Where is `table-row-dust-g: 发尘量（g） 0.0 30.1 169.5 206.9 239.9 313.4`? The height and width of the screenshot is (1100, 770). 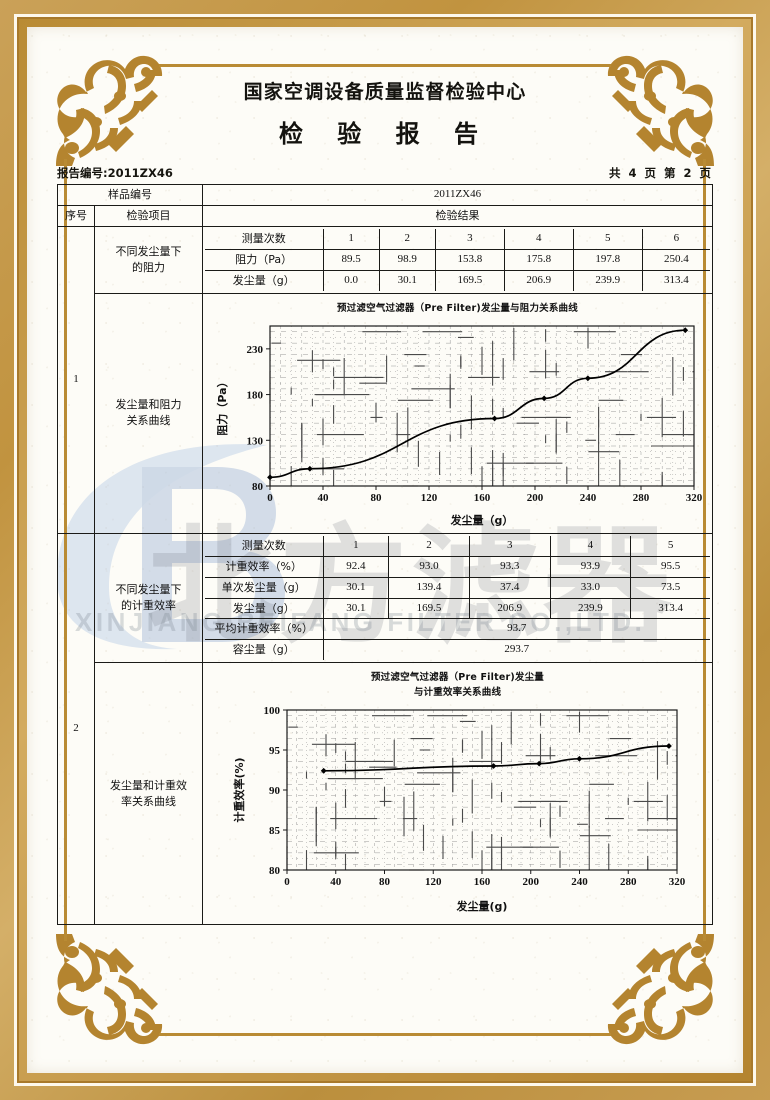 table-row-dust-g: 发尘量（g） 0.0 30.1 169.5 206.9 239.9 313.4 is located at coordinates (457, 280).